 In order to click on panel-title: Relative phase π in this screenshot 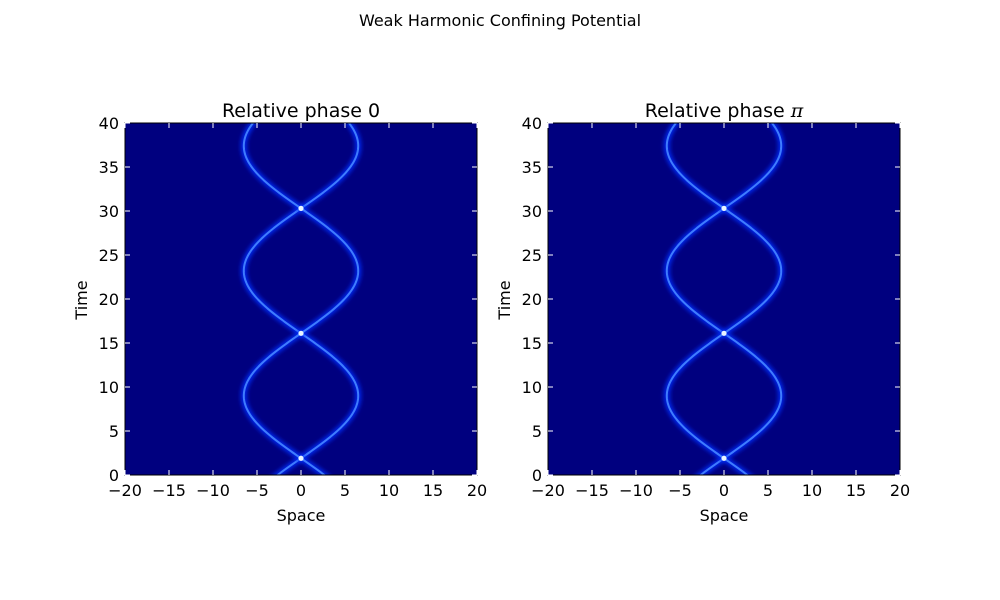, I will do `click(724, 111)`.